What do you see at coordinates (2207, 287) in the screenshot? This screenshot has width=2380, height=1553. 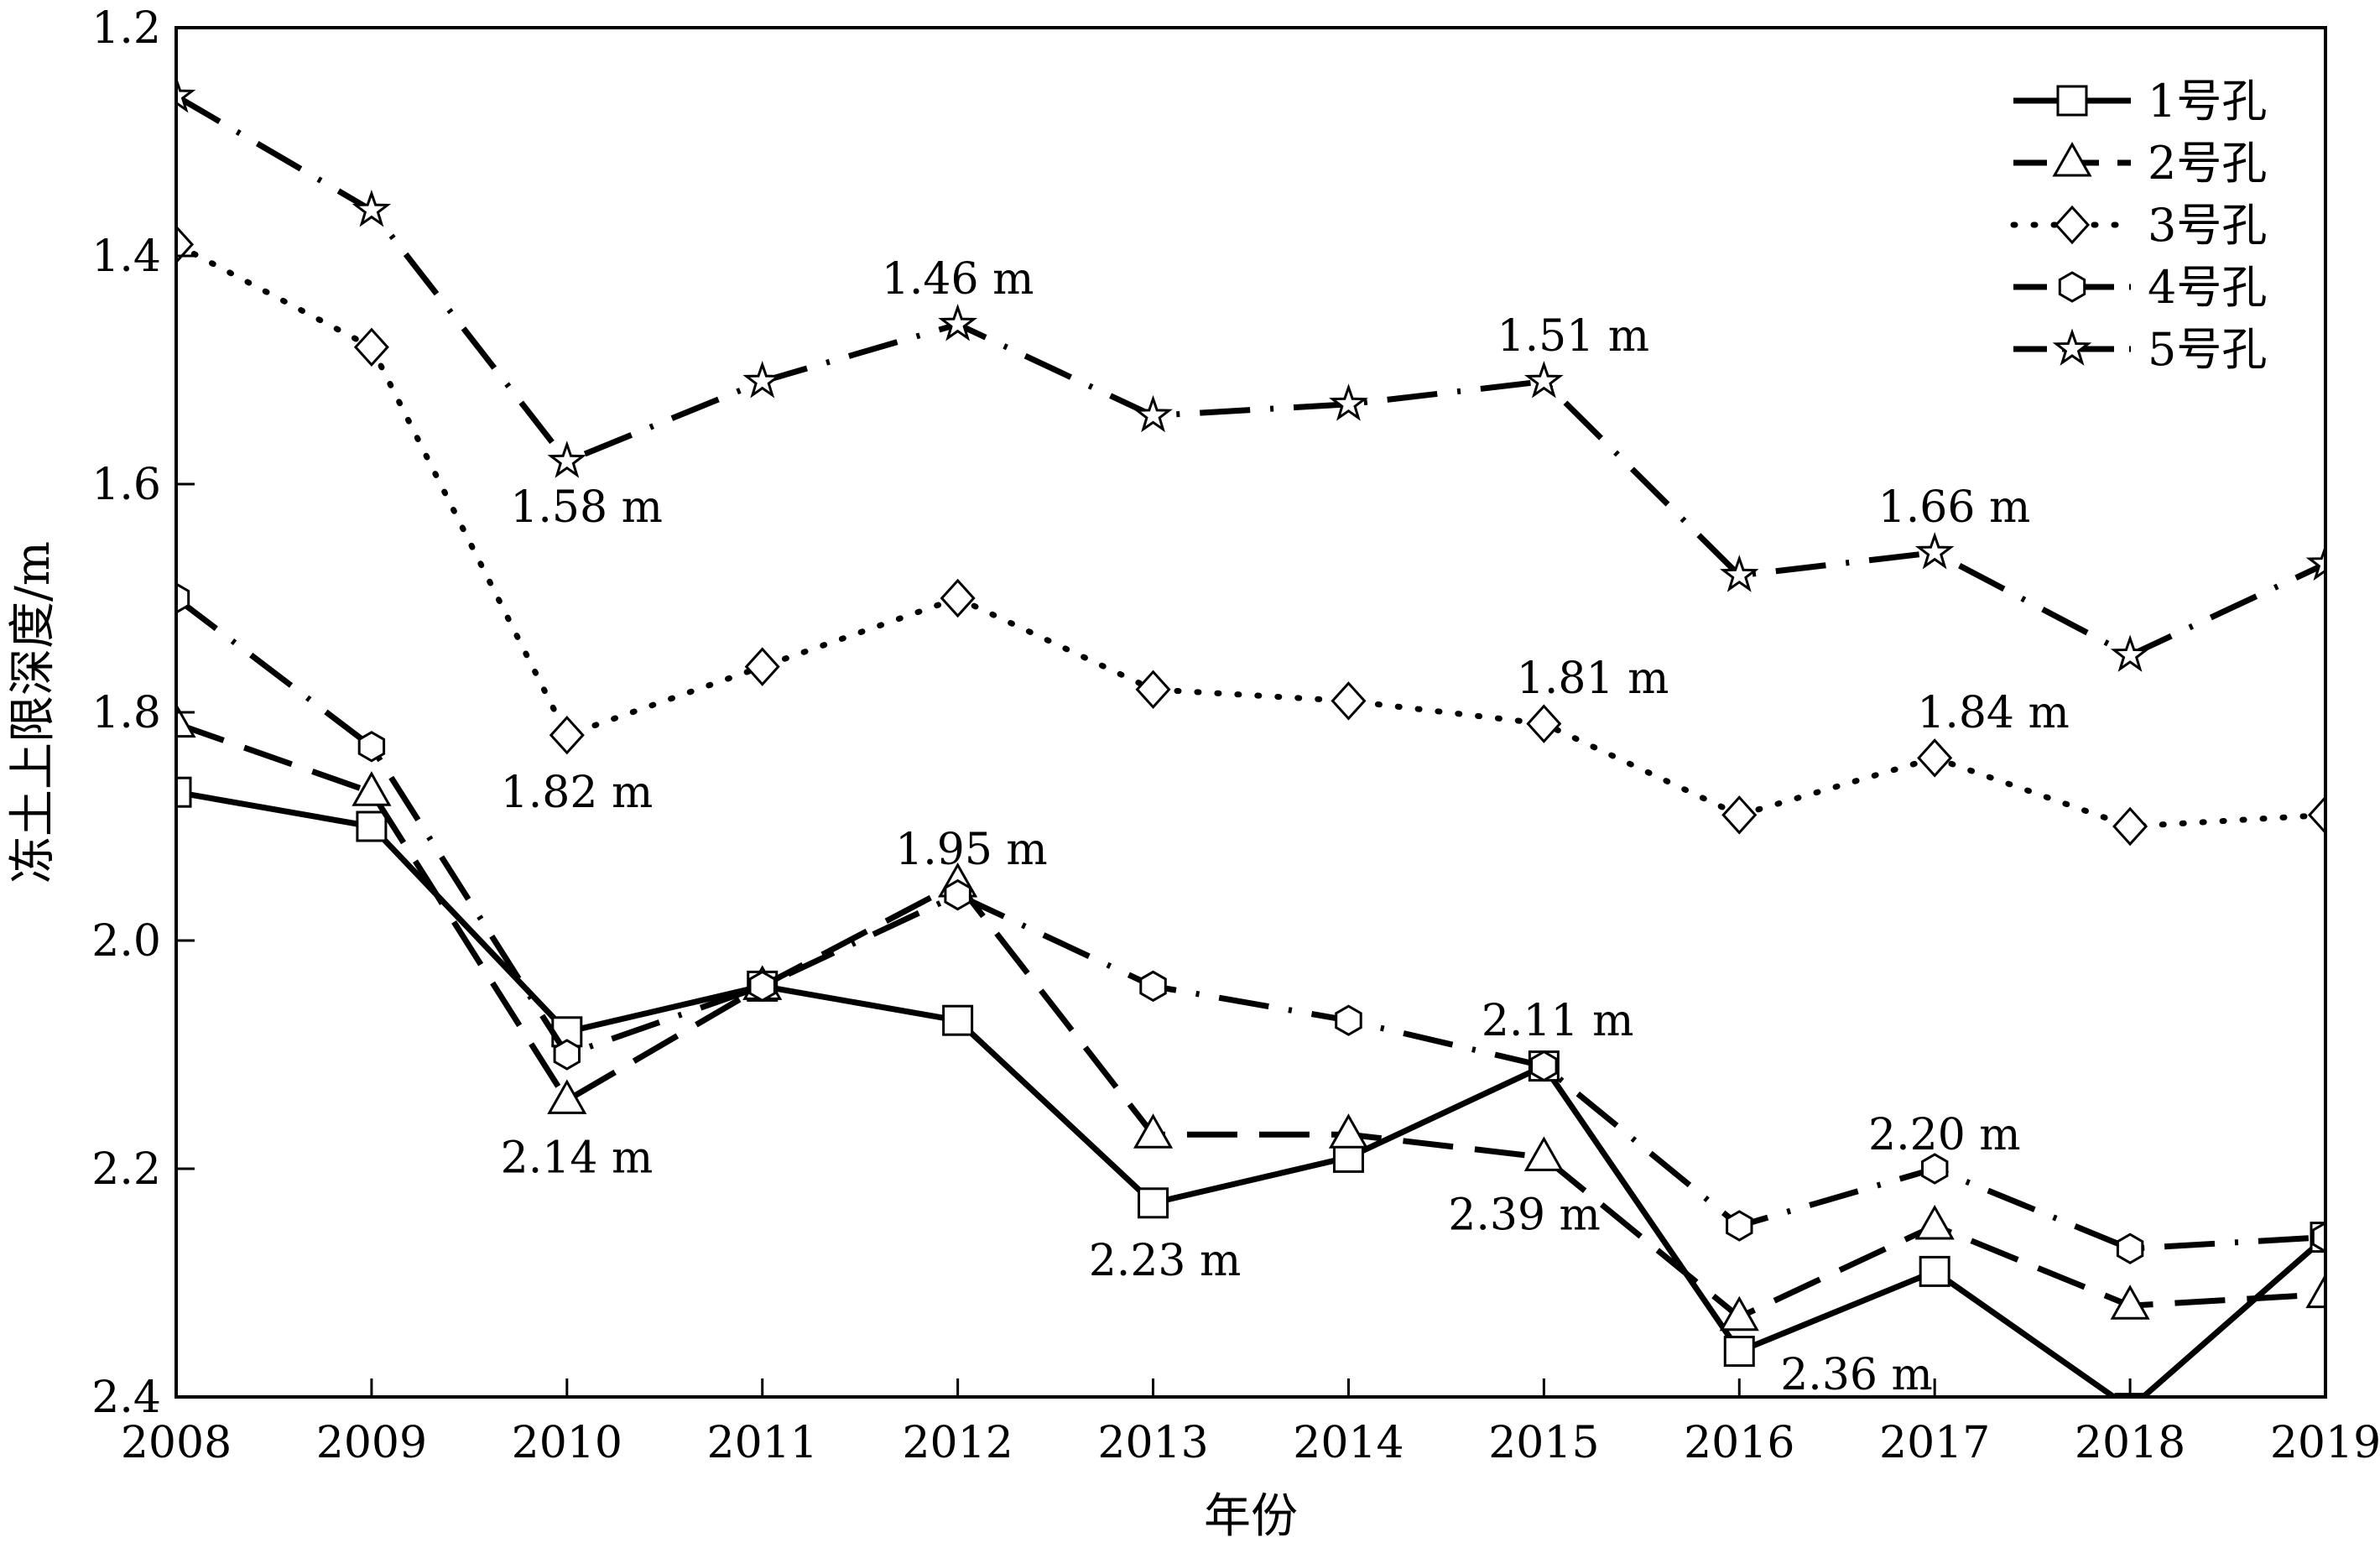 I see `legend-label: 4号孔` at bounding box center [2207, 287].